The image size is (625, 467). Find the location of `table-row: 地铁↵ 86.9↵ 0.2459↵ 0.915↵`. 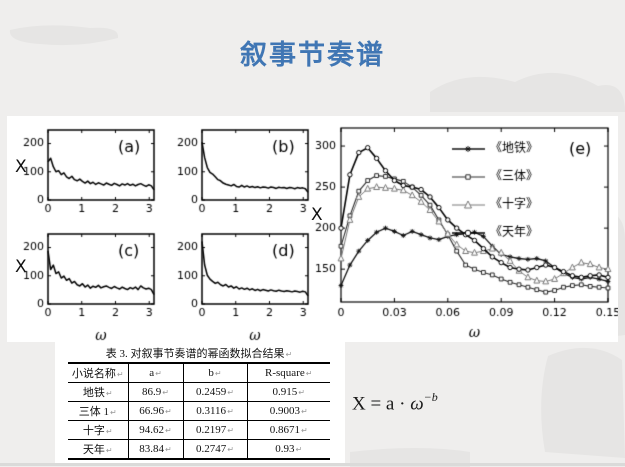

table-row: 地铁↵ 86.9↵ 0.2459↵ 0.915↵ is located at coordinates (199, 392).